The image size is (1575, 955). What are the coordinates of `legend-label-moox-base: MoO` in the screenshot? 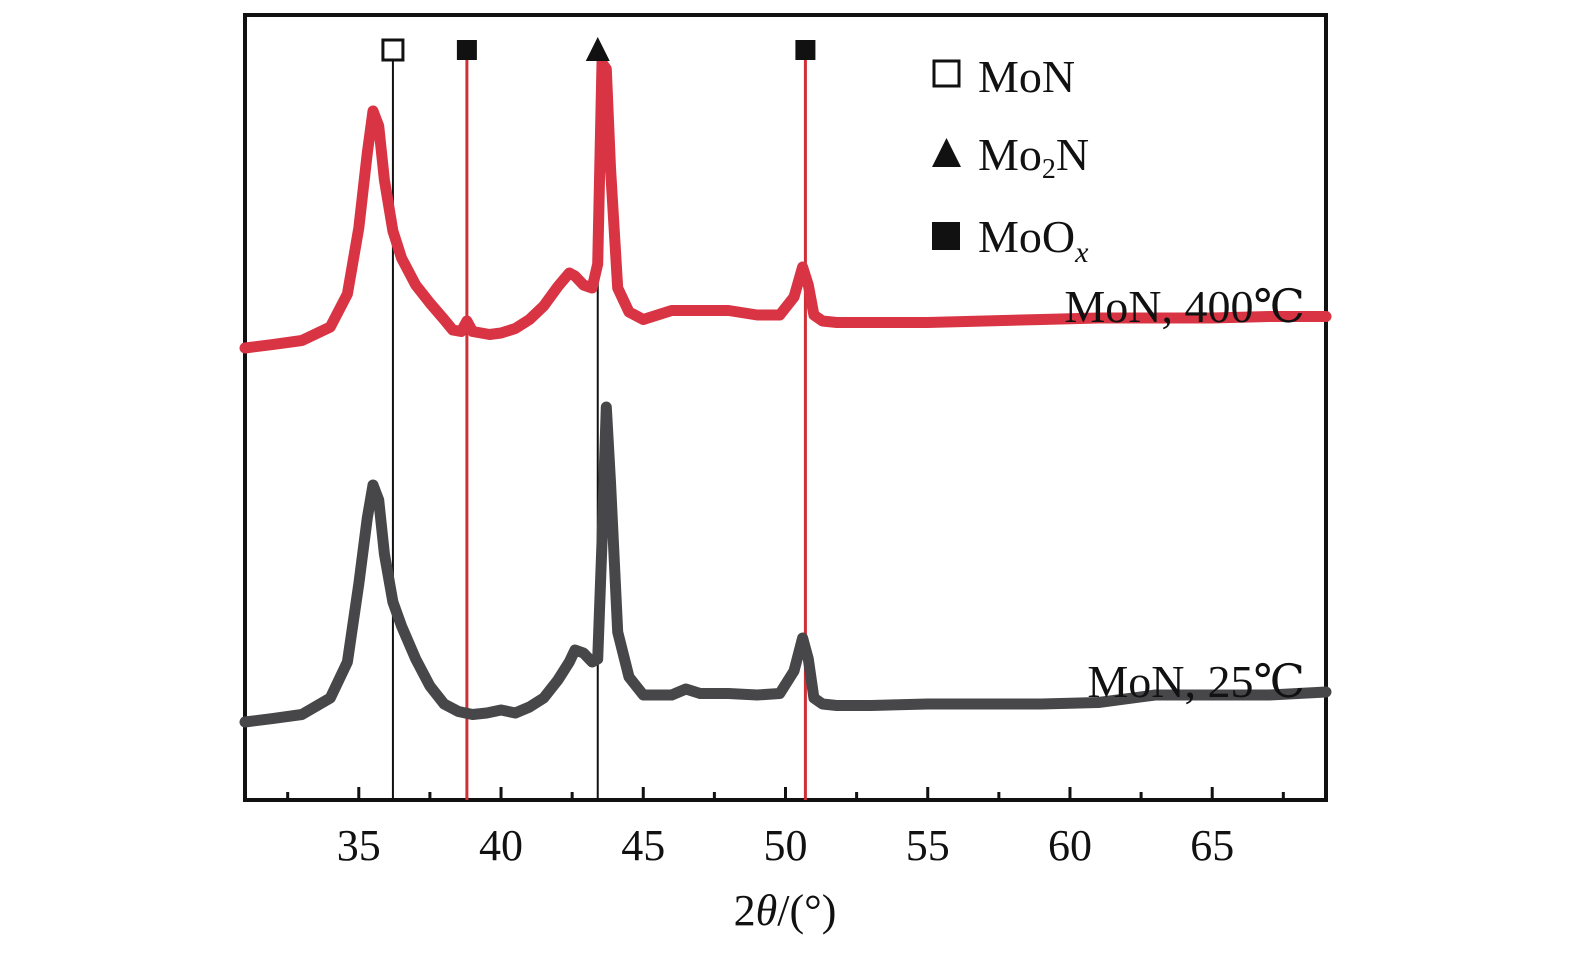 It's located at (1026, 236).